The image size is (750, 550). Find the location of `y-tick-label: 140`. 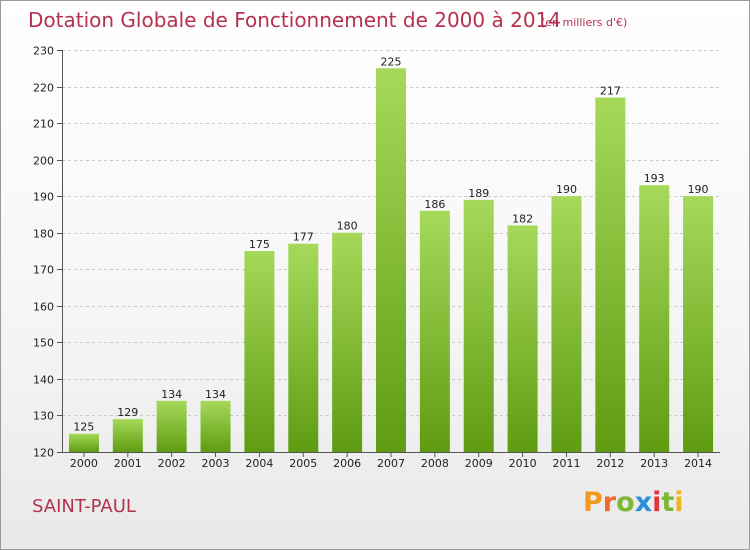

y-tick-label: 140 is located at coordinates (43, 380).